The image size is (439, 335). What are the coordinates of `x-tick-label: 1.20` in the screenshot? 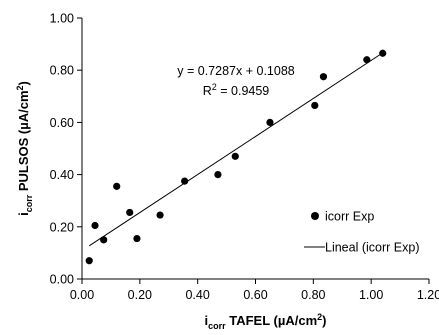 It's located at (428, 295).